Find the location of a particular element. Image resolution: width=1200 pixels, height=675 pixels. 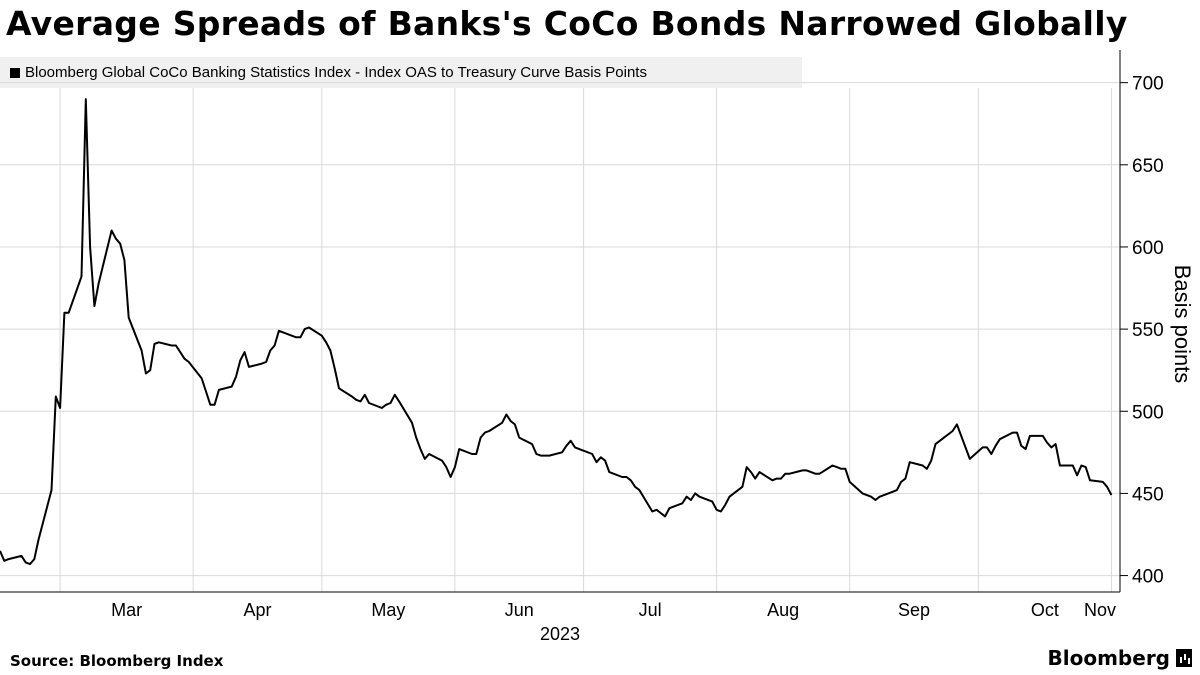

y-tick-label-600: 600 is located at coordinates (1148, 248).